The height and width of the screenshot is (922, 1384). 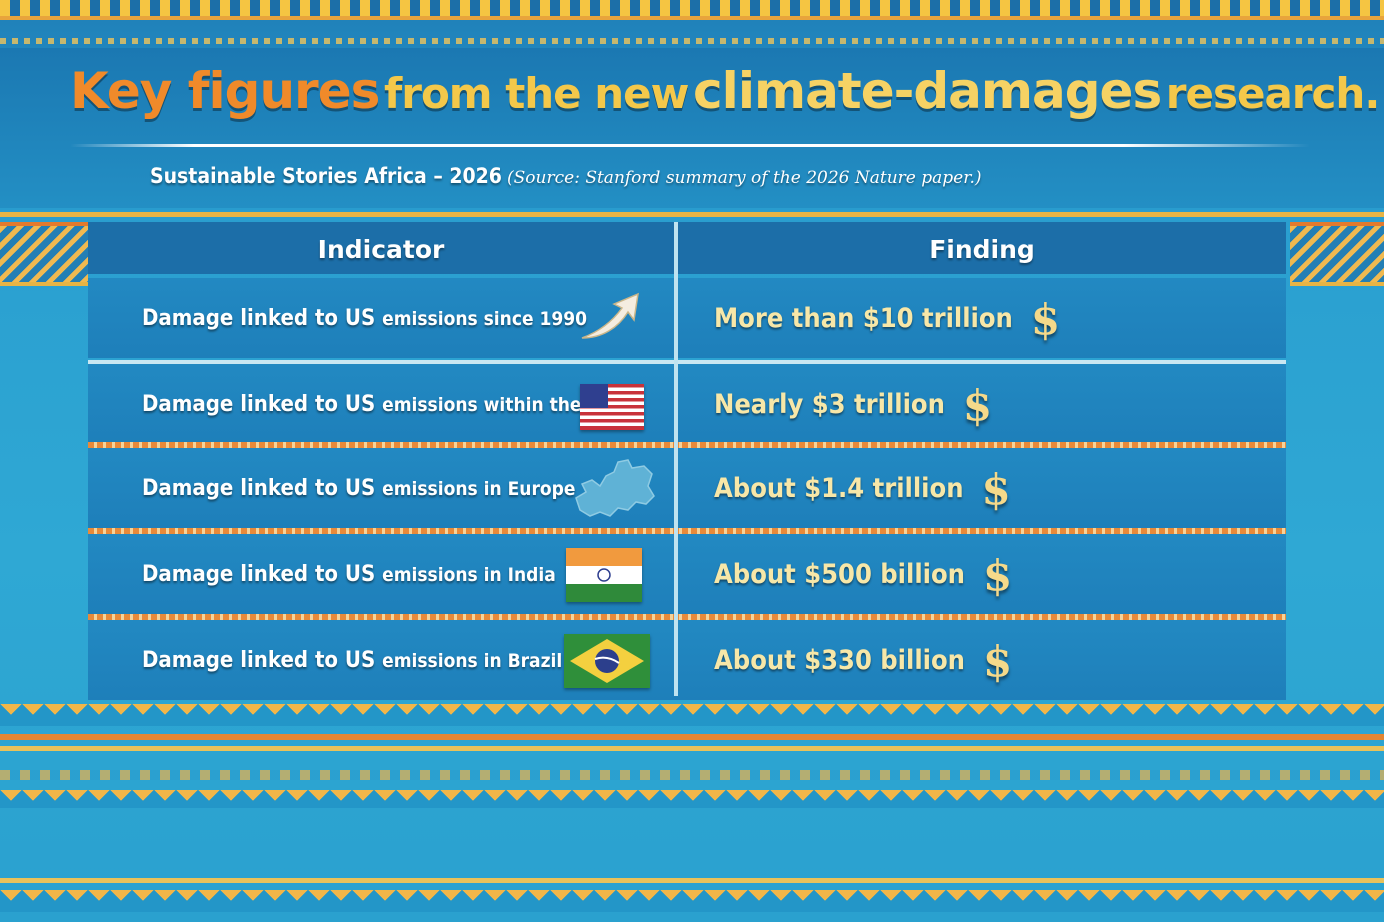 What do you see at coordinates (607, 661) in the screenshot?
I see `brazil-flag-icon` at bounding box center [607, 661].